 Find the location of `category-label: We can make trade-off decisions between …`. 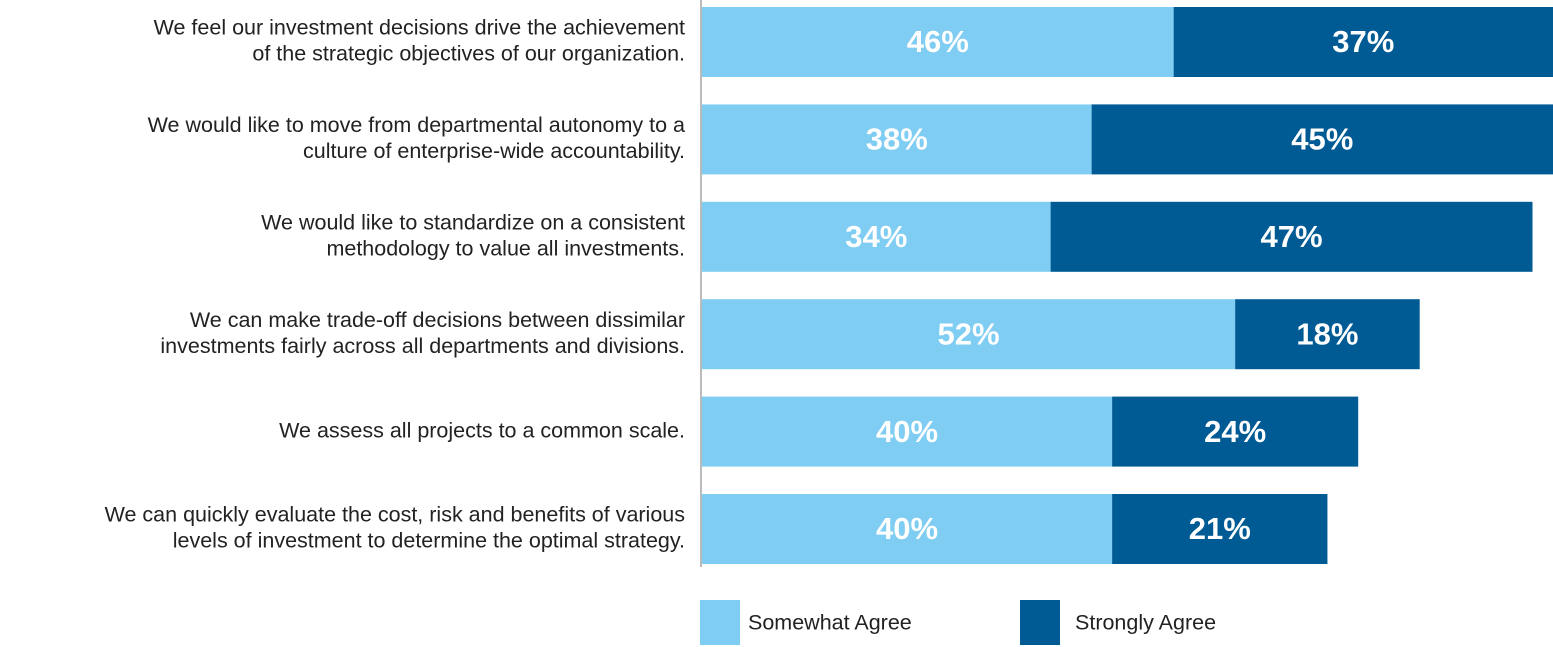

category-label: We can make trade-off decisions between … is located at coordinates (437, 320).